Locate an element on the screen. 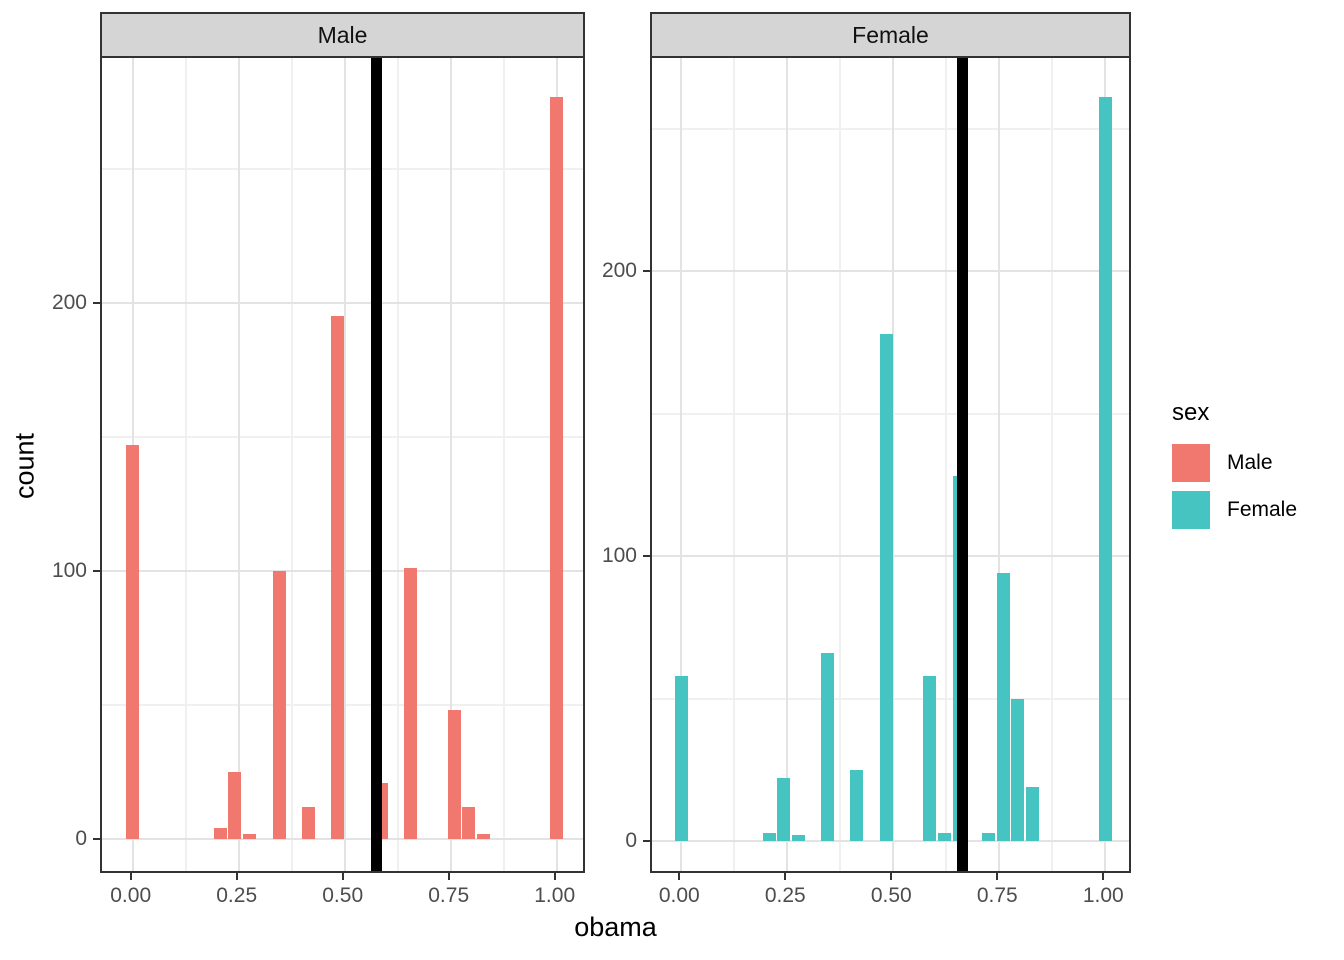 This screenshot has height=960, width=1344. legend-key-label: Male is located at coordinates (1250, 462).